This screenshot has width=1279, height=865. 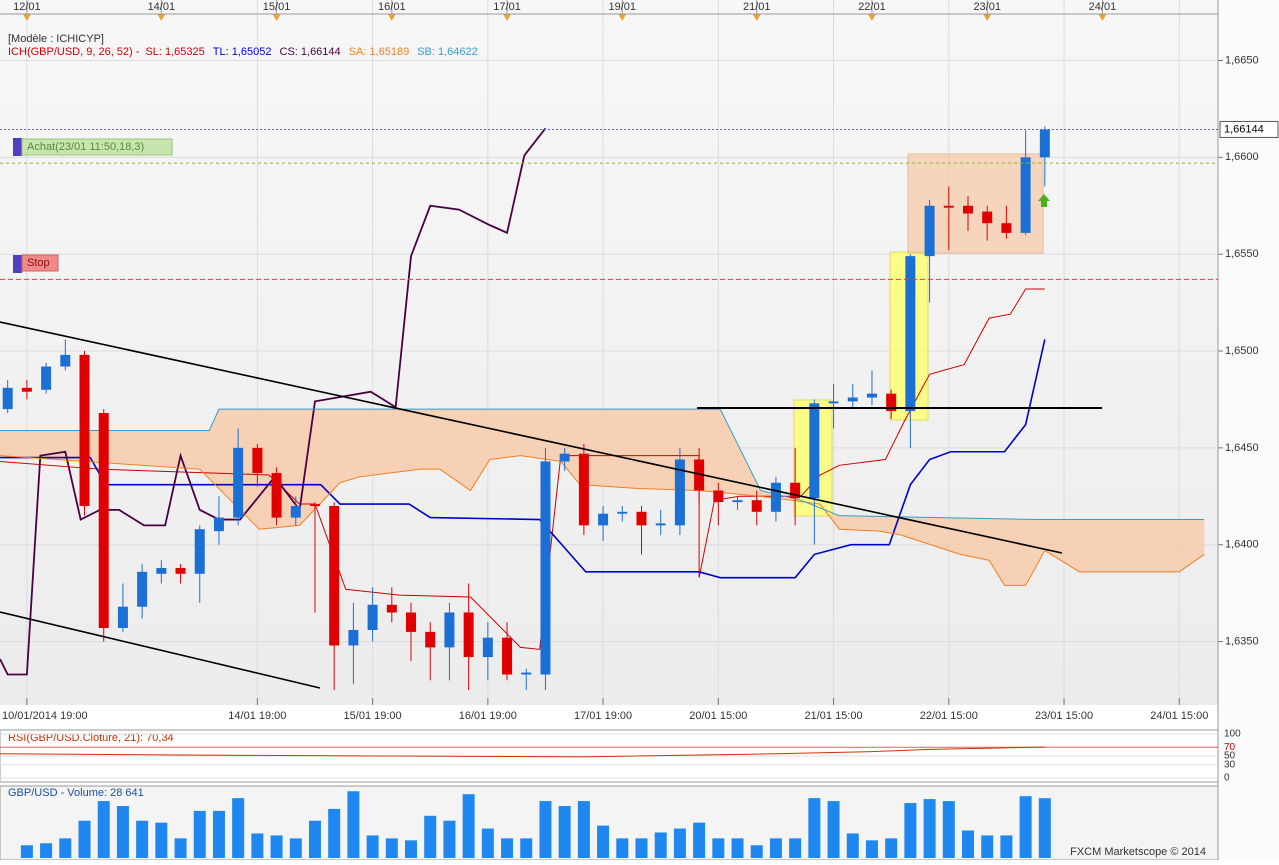 What do you see at coordinates (45, 716) in the screenshot?
I see `x-tick-label: 10/01/2014 19:00` at bounding box center [45, 716].